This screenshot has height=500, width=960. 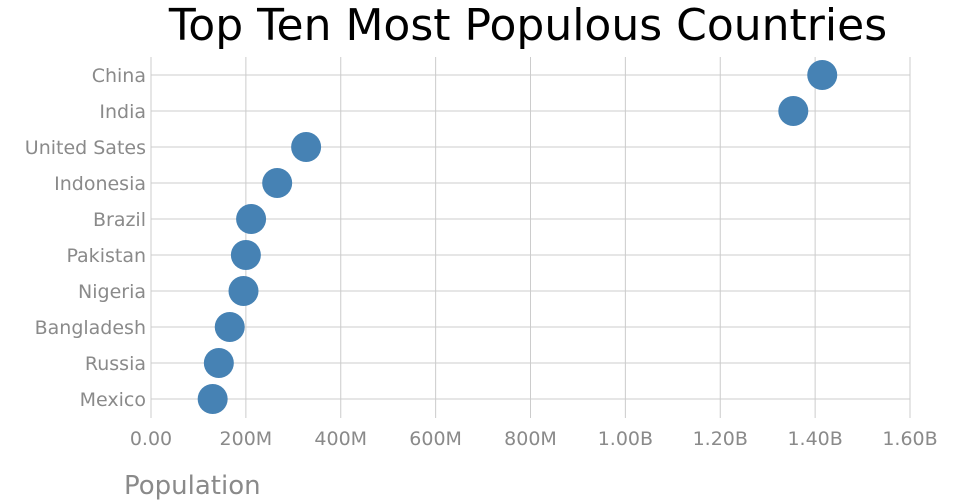 I want to click on chart-title: Top Ten Most Populous Countries, so click(x=527, y=25).